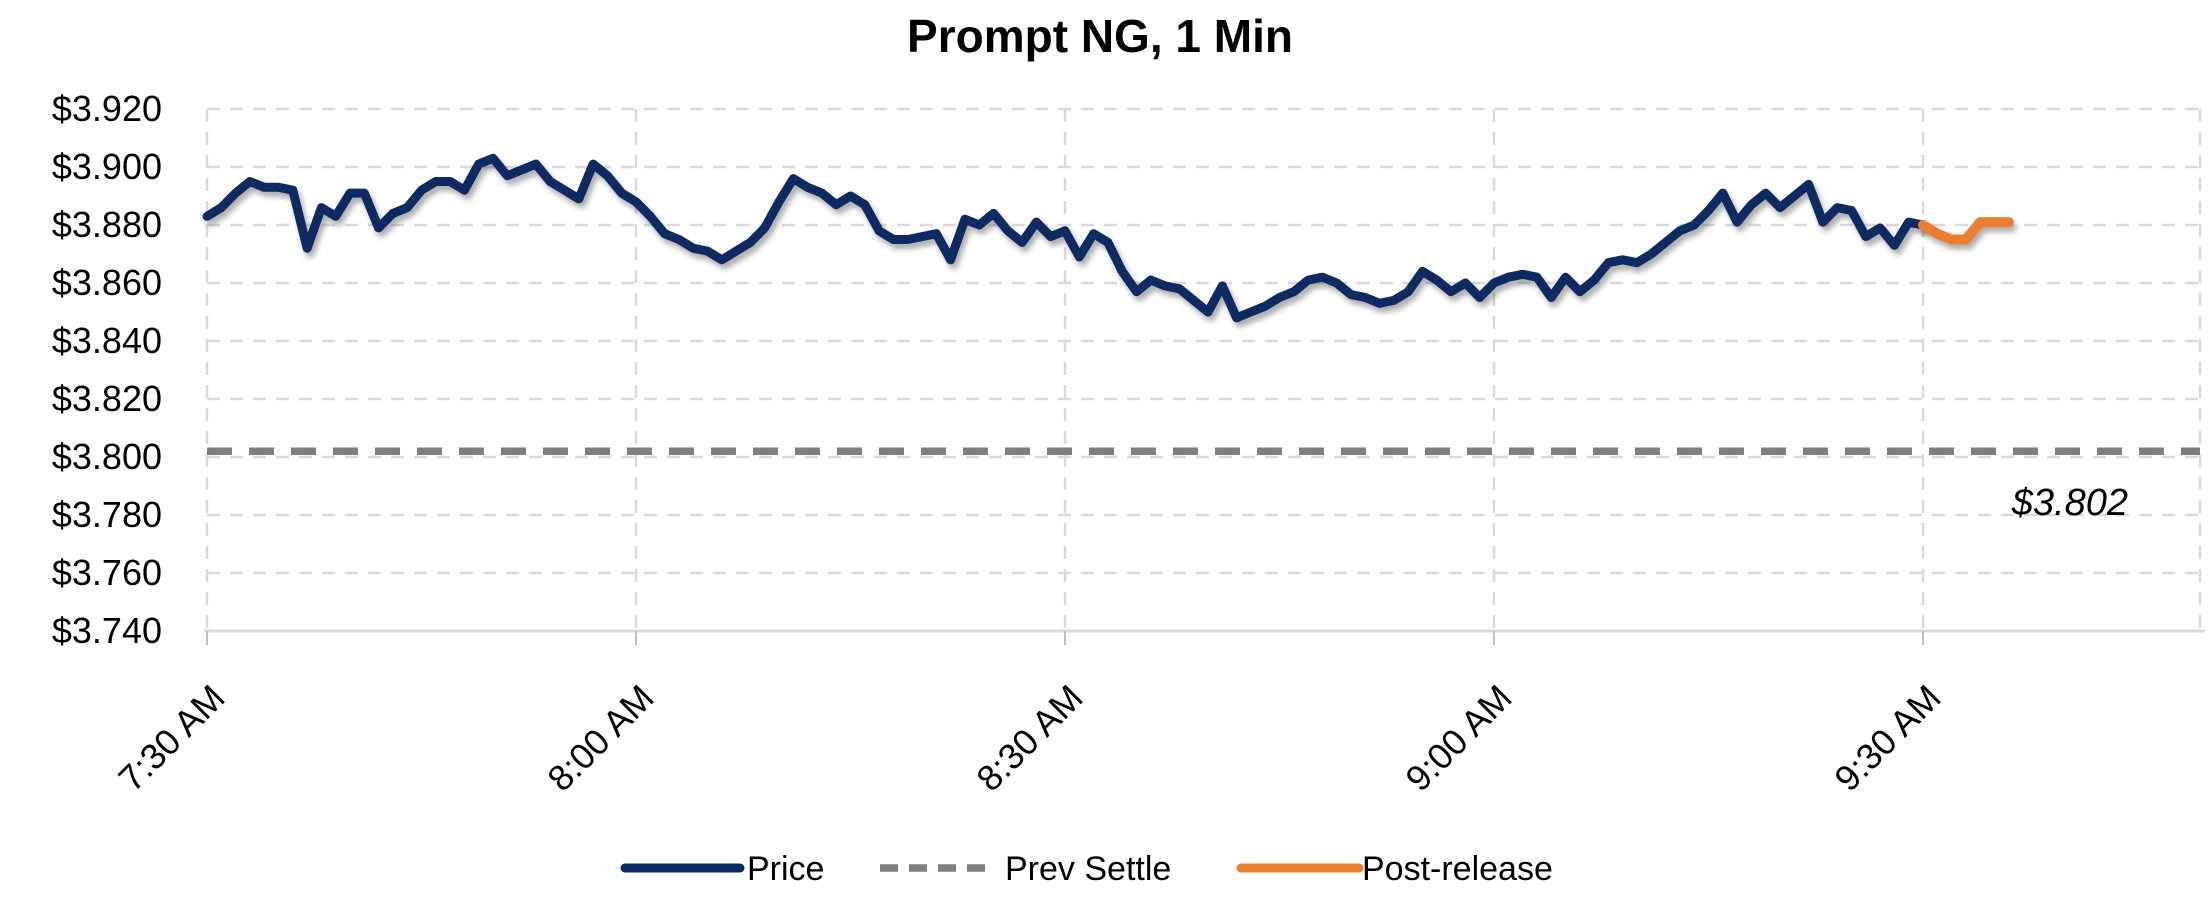 This screenshot has width=2209, height=907. Describe the element at coordinates (1204, 637) in the screenshot. I see `x-axis-line` at that location.